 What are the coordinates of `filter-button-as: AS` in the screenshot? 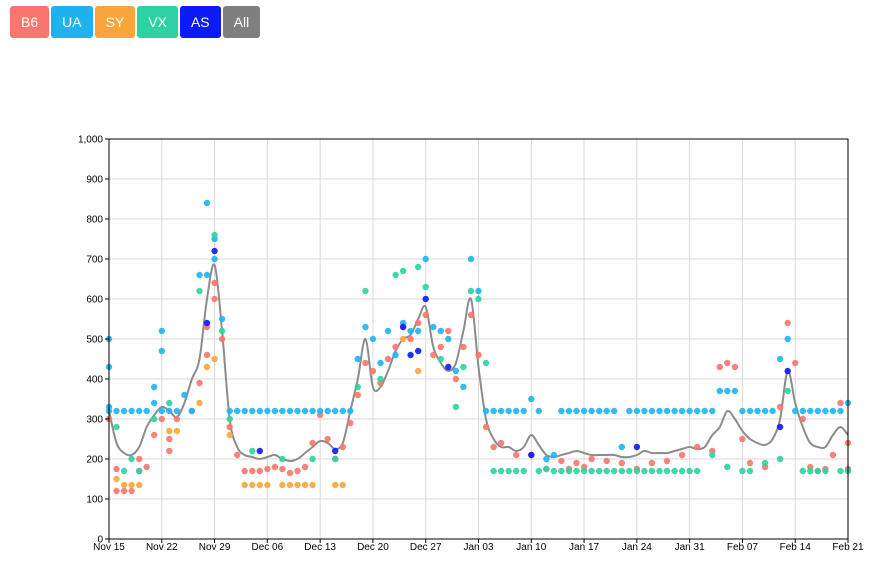 It's located at (200, 22).